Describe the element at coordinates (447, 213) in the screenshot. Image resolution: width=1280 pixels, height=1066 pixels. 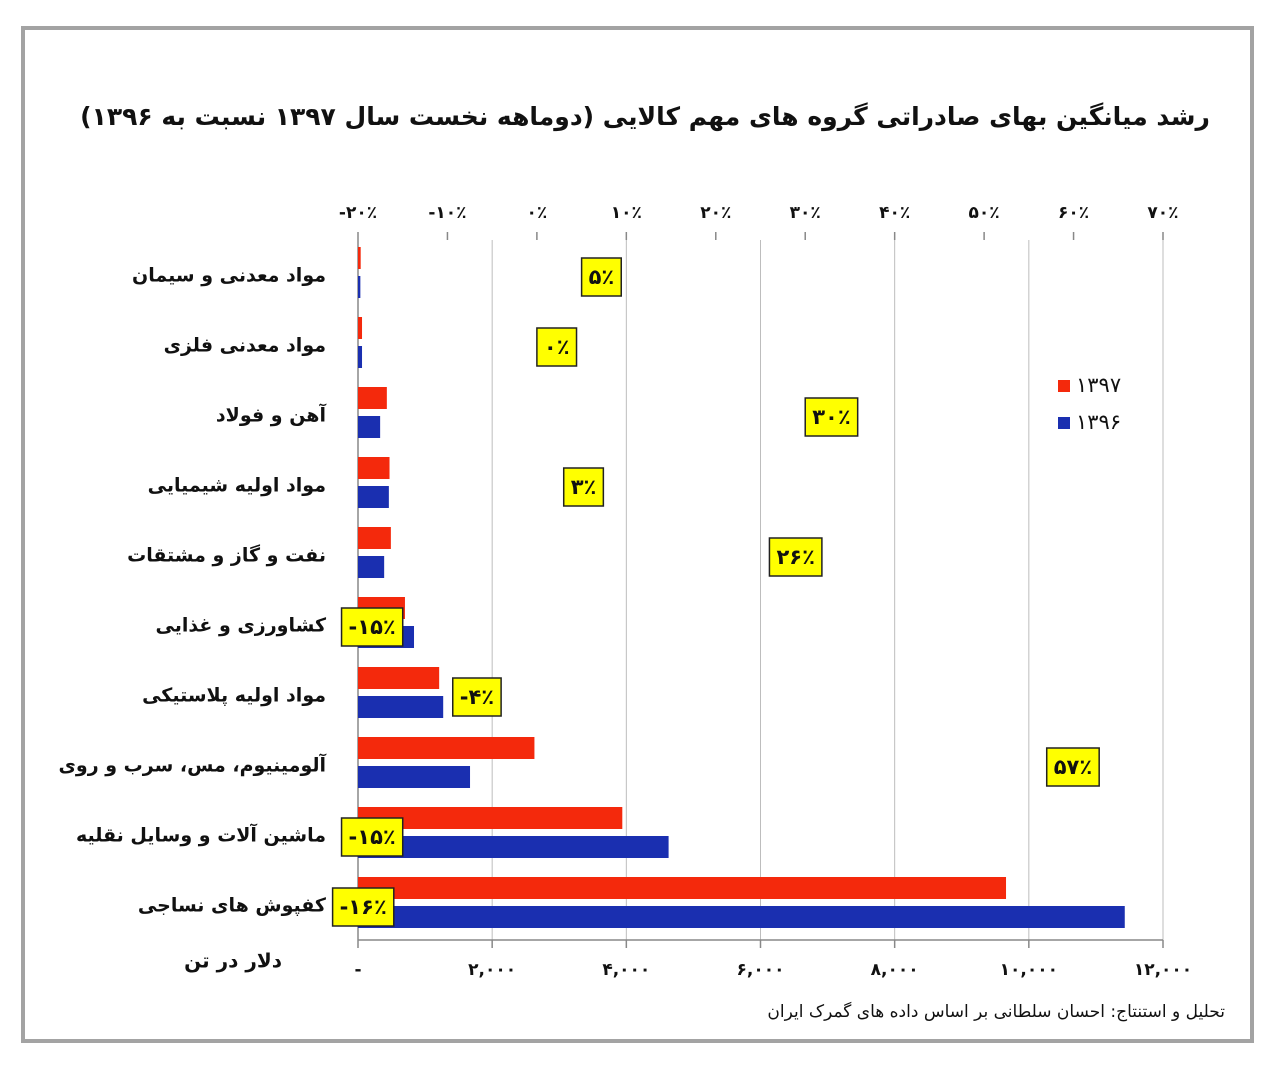
I see `x2-tick-label: -۱۰٪` at that location.